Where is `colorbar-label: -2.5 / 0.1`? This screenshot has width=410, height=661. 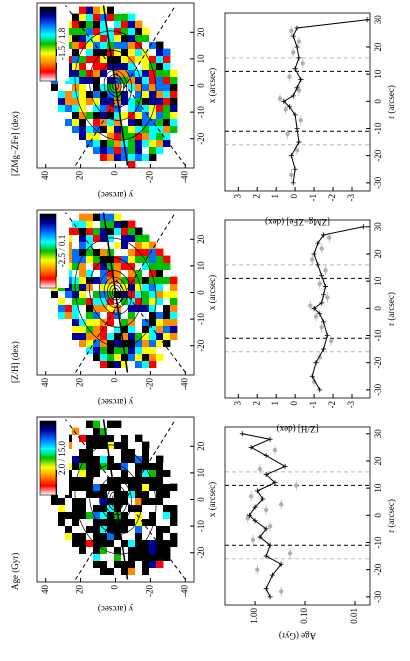 colorbar-label: -2.5 / 0.1 is located at coordinates (62, 251).